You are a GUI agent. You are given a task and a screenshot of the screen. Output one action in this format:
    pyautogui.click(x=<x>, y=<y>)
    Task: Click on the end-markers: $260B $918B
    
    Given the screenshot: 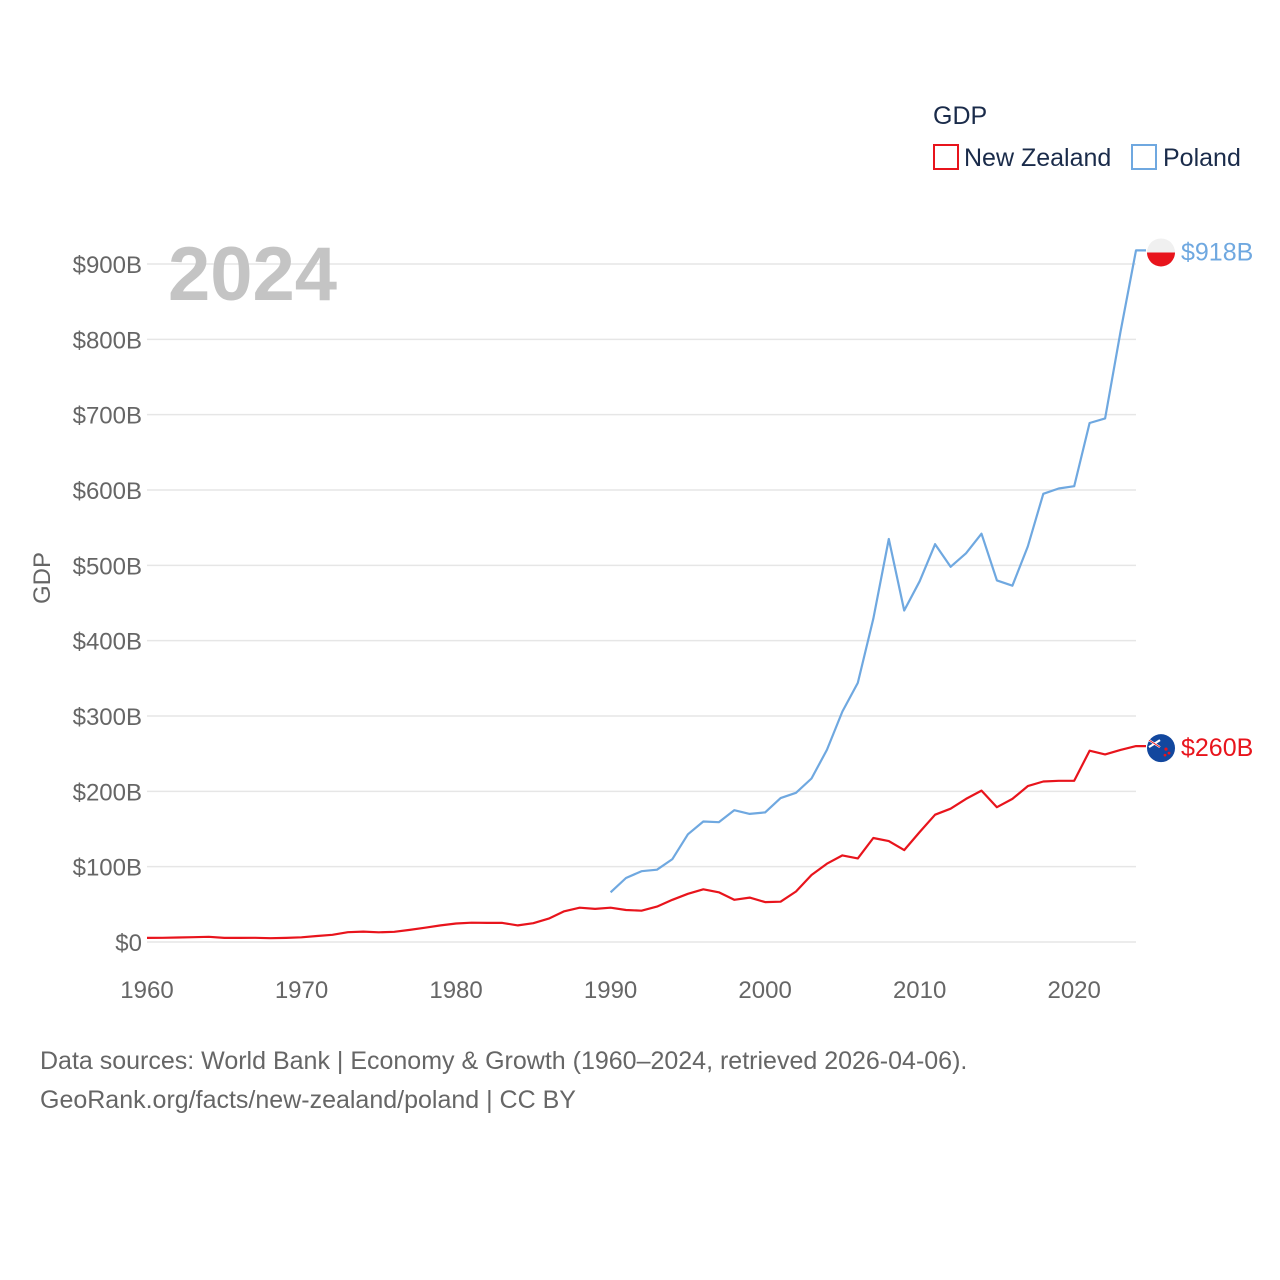 What is the action you would take?
    pyautogui.click(x=1200, y=500)
    